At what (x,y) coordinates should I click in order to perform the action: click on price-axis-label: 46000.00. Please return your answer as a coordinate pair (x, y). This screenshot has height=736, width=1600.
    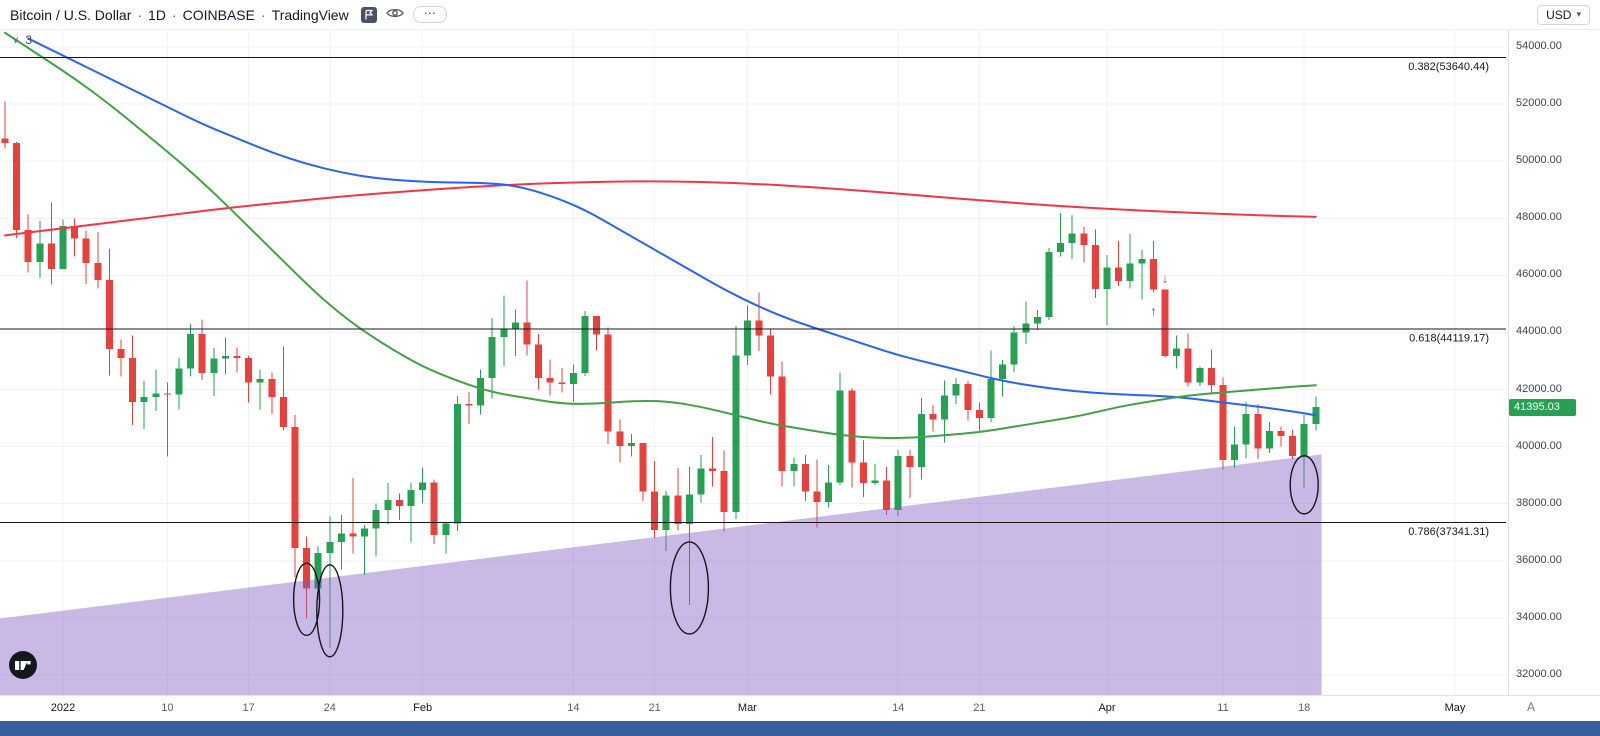
    Looking at the image, I should click on (1539, 274).